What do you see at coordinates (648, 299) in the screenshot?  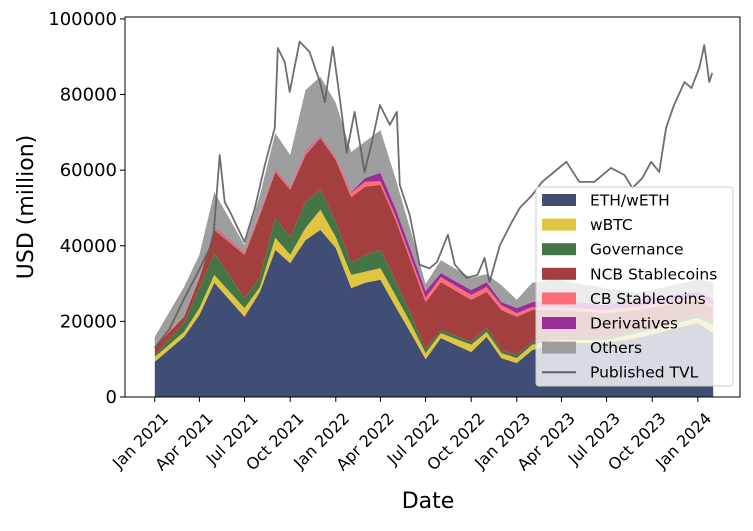 I see `legend-label: CB Stablecoins` at bounding box center [648, 299].